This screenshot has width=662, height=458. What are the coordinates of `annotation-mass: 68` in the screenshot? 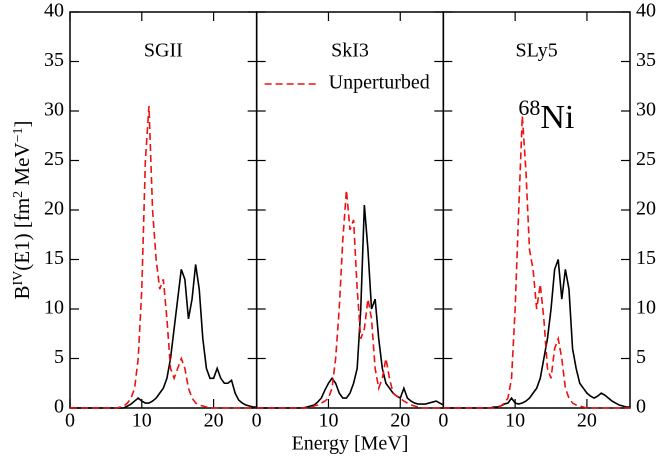 It's located at (529, 107).